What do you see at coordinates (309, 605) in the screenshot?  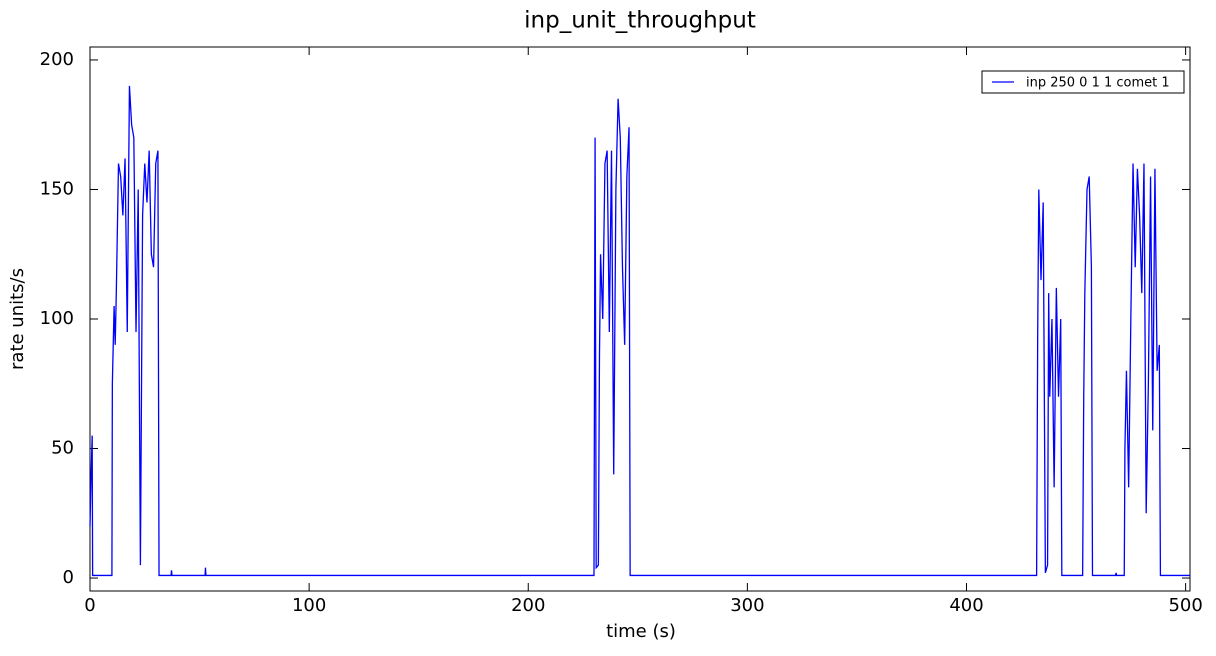 I see `x-tick-label: 100` at bounding box center [309, 605].